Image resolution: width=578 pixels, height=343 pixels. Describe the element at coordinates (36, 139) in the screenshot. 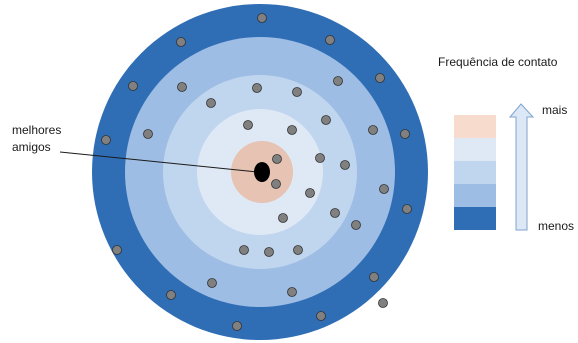

I see `best-friends-label: melhores amigos` at that location.